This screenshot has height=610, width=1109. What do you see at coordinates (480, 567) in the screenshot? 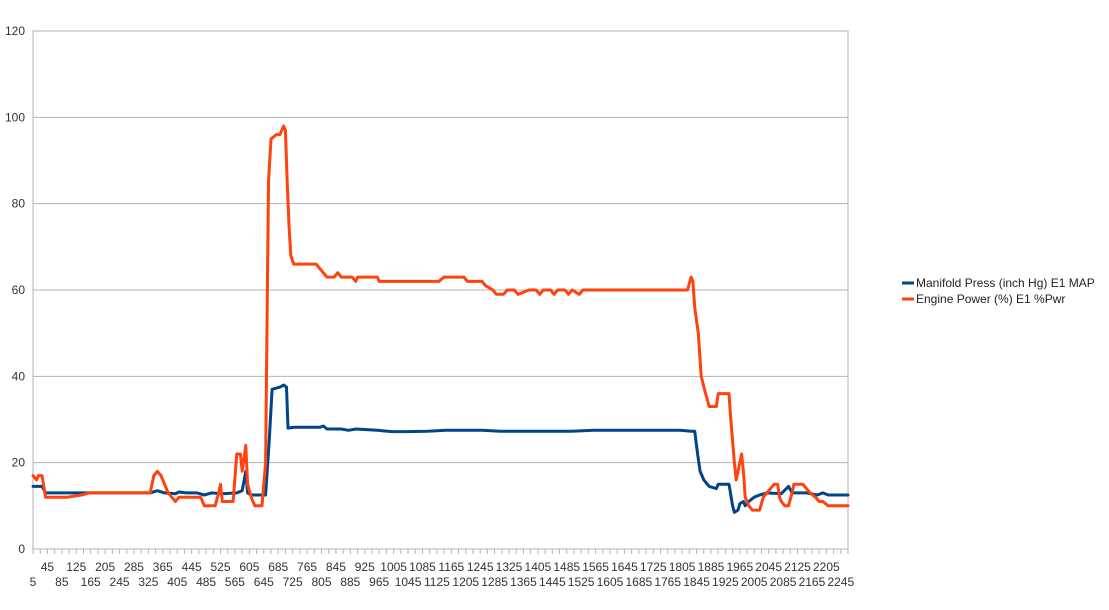
I see `x-tick-label-1245: 1245` at bounding box center [480, 567].